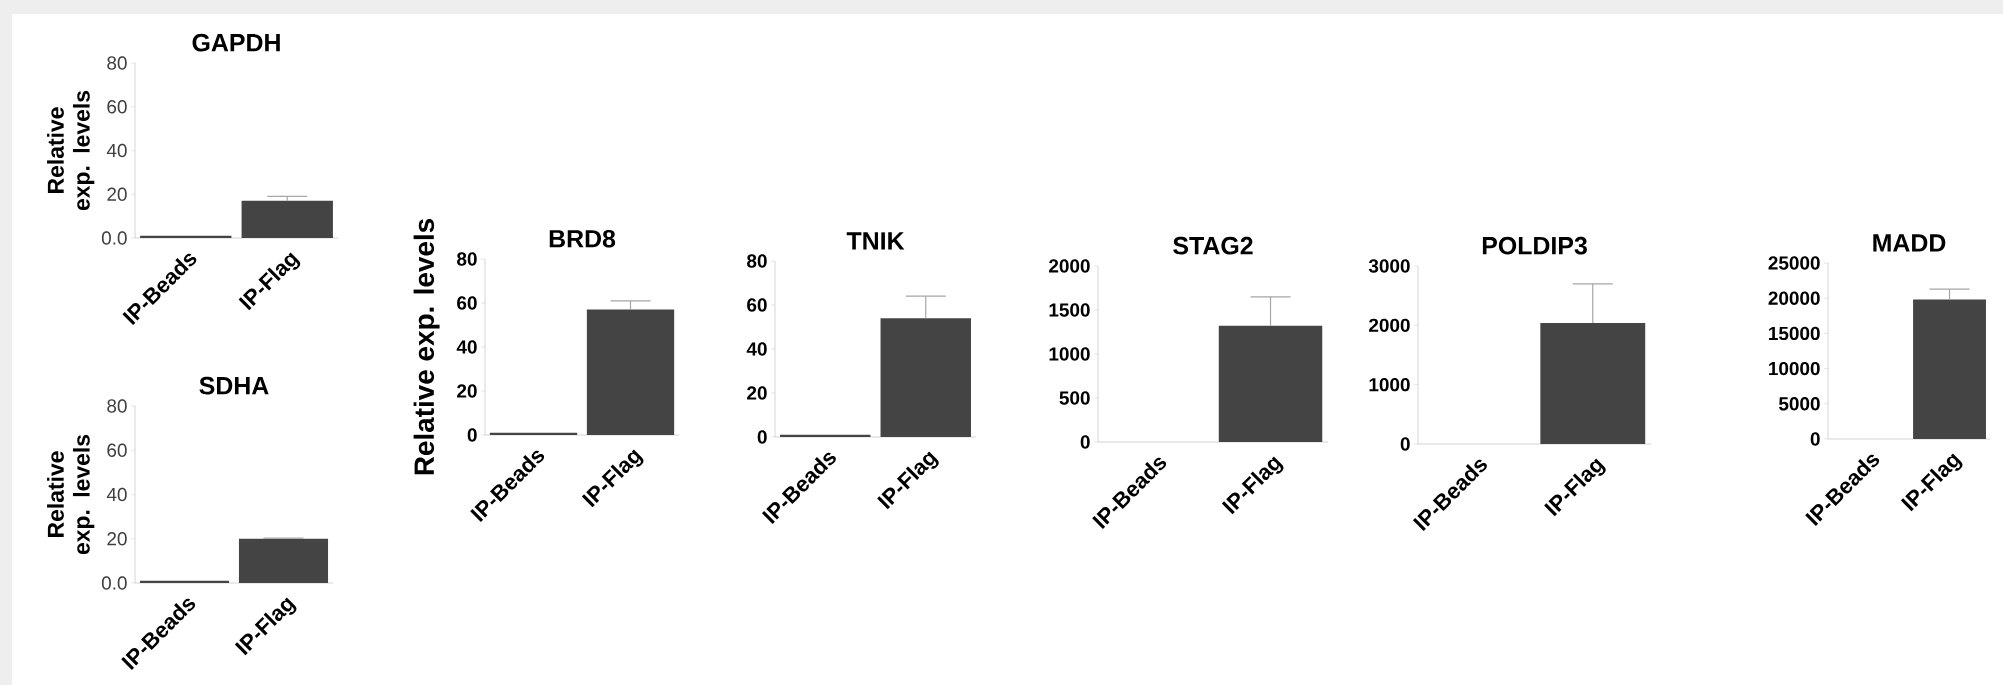  Describe the element at coordinates (1389, 266) in the screenshot. I see `y-tick-label: 3000` at that location.